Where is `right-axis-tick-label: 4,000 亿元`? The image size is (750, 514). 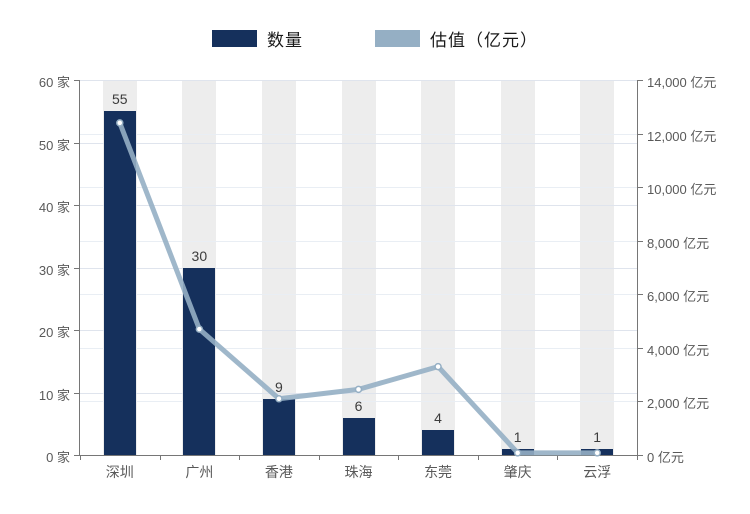 right-axis-tick-label: 4,000 亿元 is located at coordinates (678, 350).